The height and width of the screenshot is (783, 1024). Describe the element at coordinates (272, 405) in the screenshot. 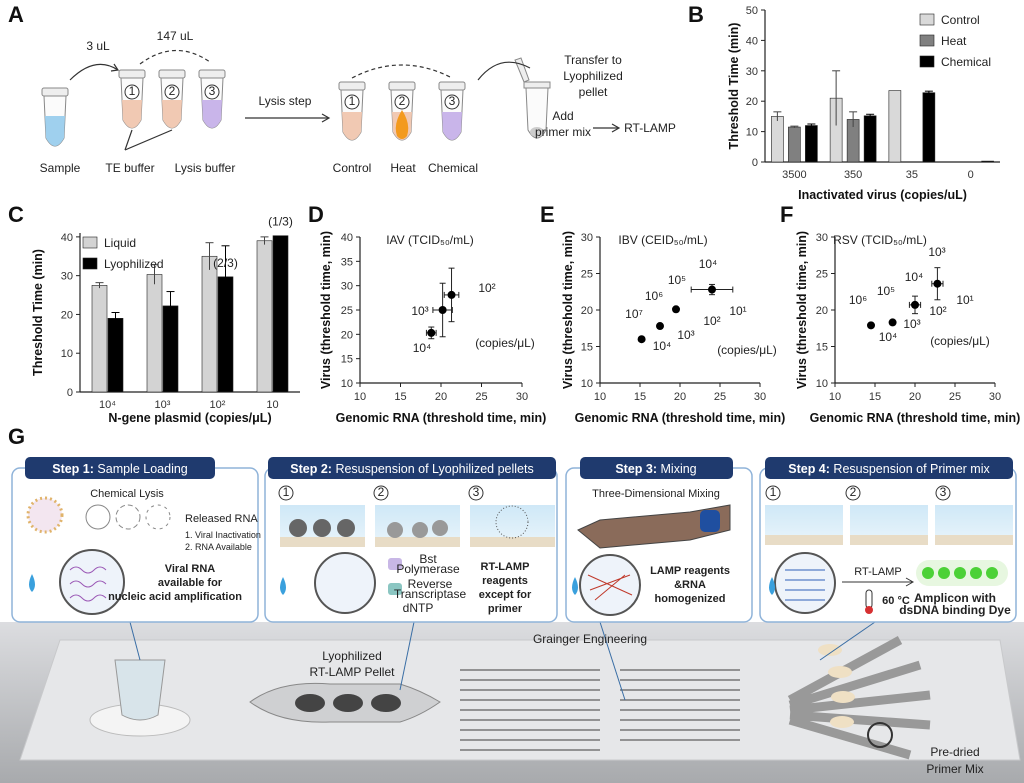

I see `x-tick-label: 10` at that location.